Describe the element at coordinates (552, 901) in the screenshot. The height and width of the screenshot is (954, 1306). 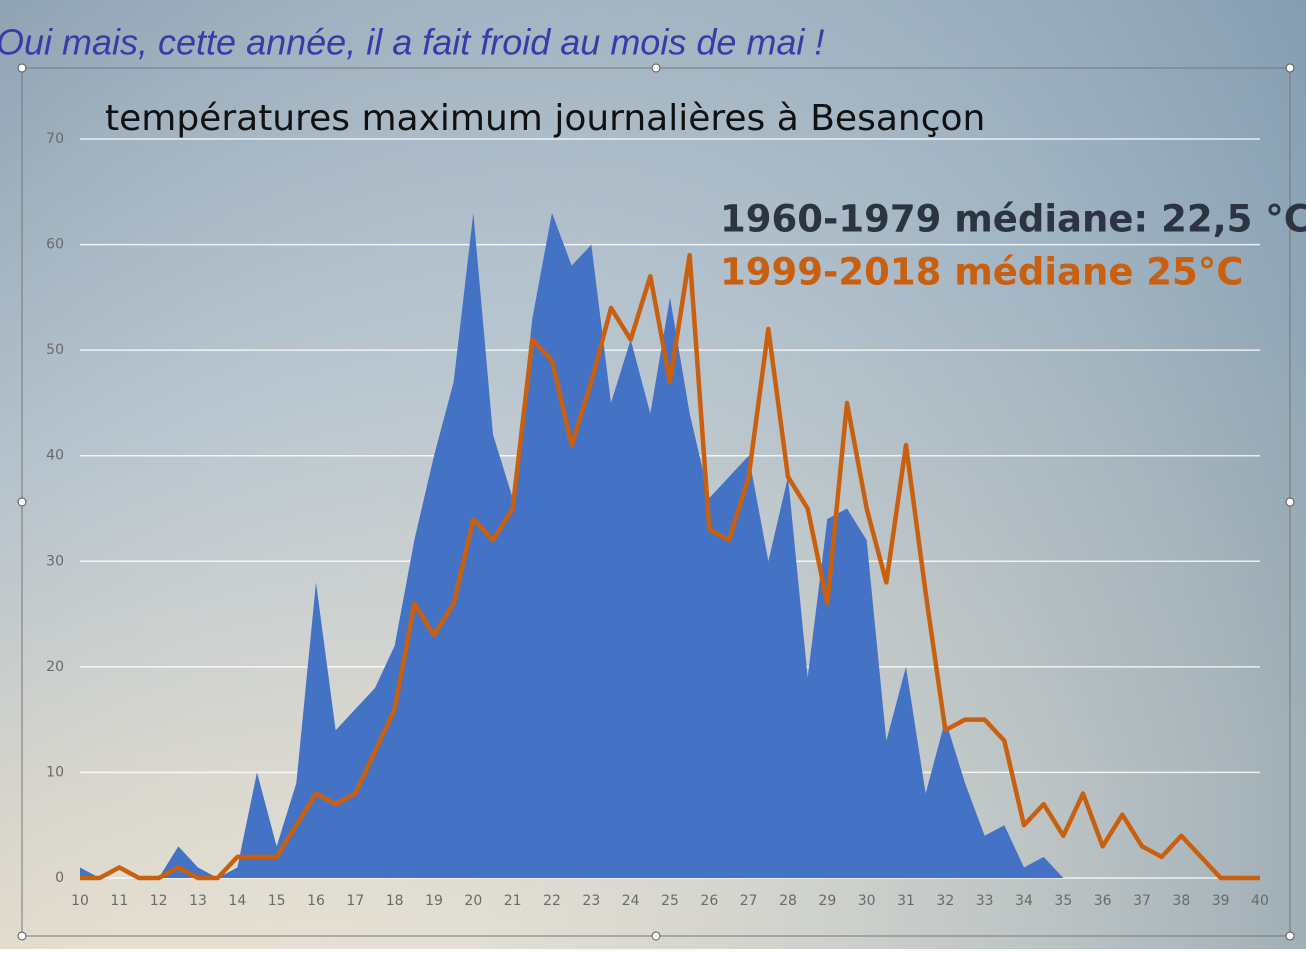
I see `x-tick-label: 22` at that location.